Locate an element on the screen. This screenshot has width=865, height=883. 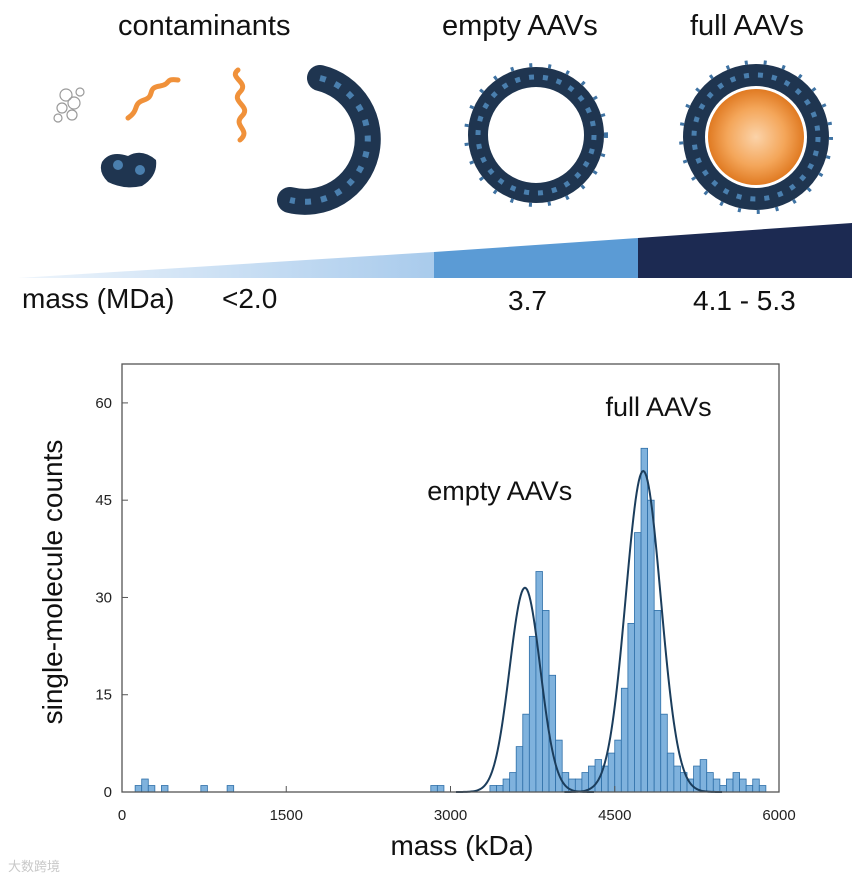
x-axis-ticks: 0 1500 3000 4500 6000 is located at coordinates (457, 805).